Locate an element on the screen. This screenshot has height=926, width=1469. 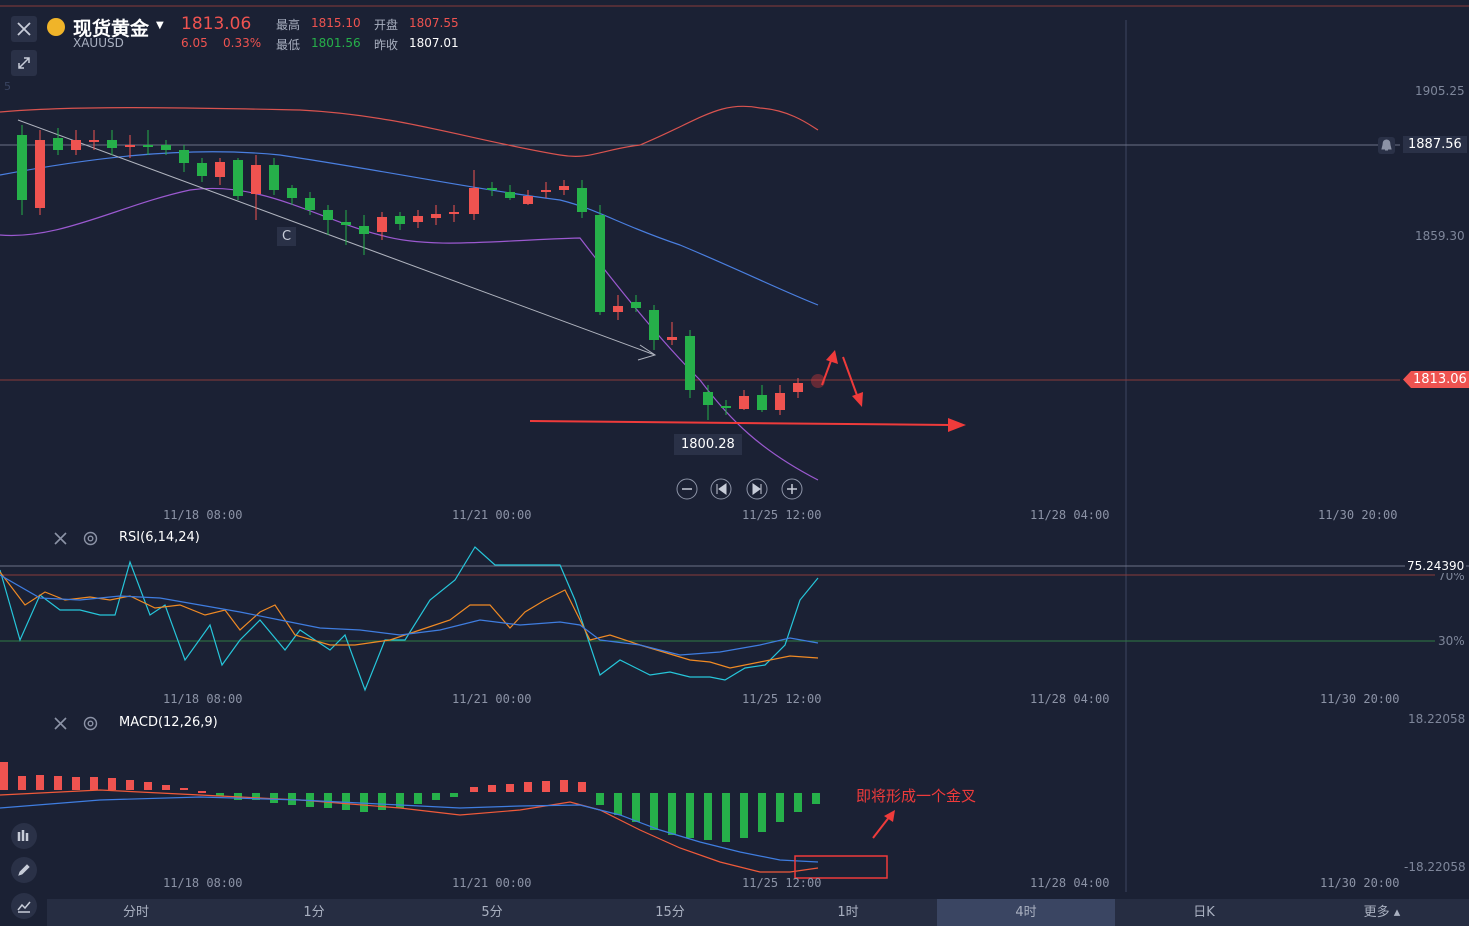
close-macd-button is located at coordinates (60, 725).